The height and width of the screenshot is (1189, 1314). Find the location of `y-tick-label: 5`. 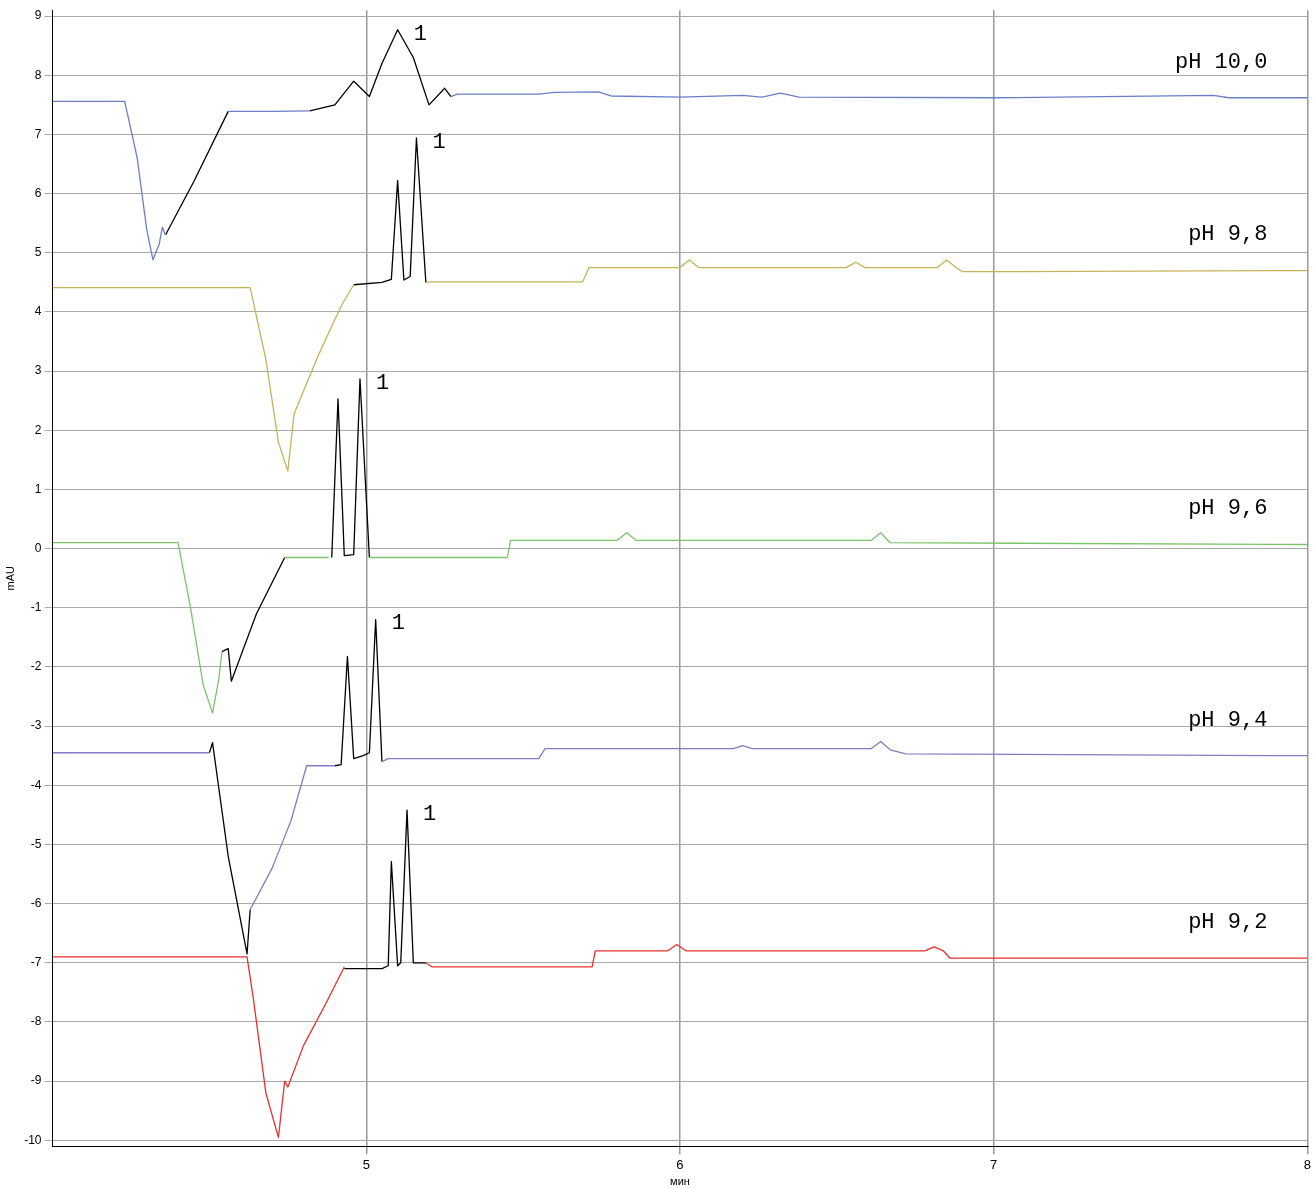

y-tick-label: 5 is located at coordinates (38, 252).